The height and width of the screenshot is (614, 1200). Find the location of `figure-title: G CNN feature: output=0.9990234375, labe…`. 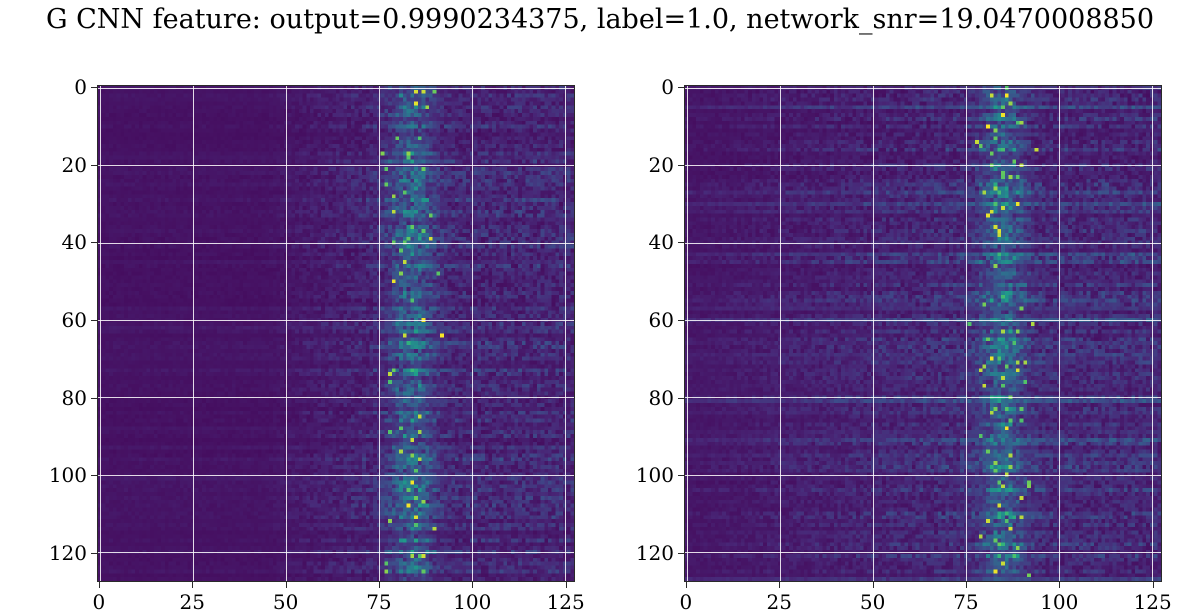

figure-title: G CNN feature: output=0.9990234375, labe… is located at coordinates (600, 19).